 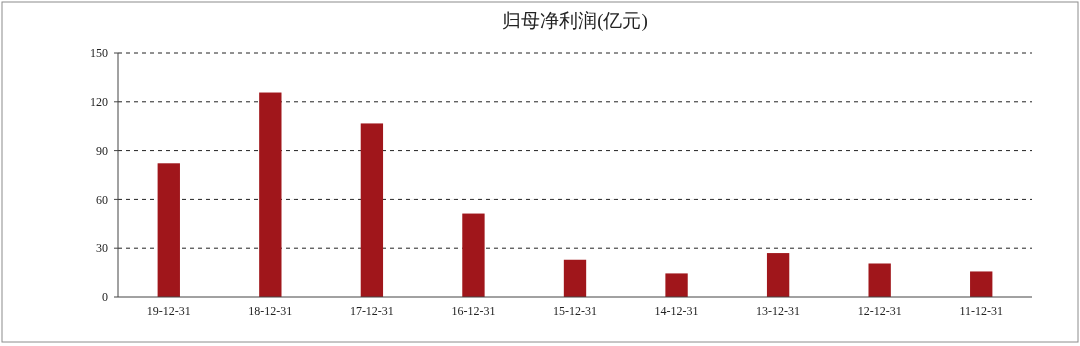 What do you see at coordinates (102, 199) in the screenshot?
I see `y-tick-label: 60` at bounding box center [102, 199].